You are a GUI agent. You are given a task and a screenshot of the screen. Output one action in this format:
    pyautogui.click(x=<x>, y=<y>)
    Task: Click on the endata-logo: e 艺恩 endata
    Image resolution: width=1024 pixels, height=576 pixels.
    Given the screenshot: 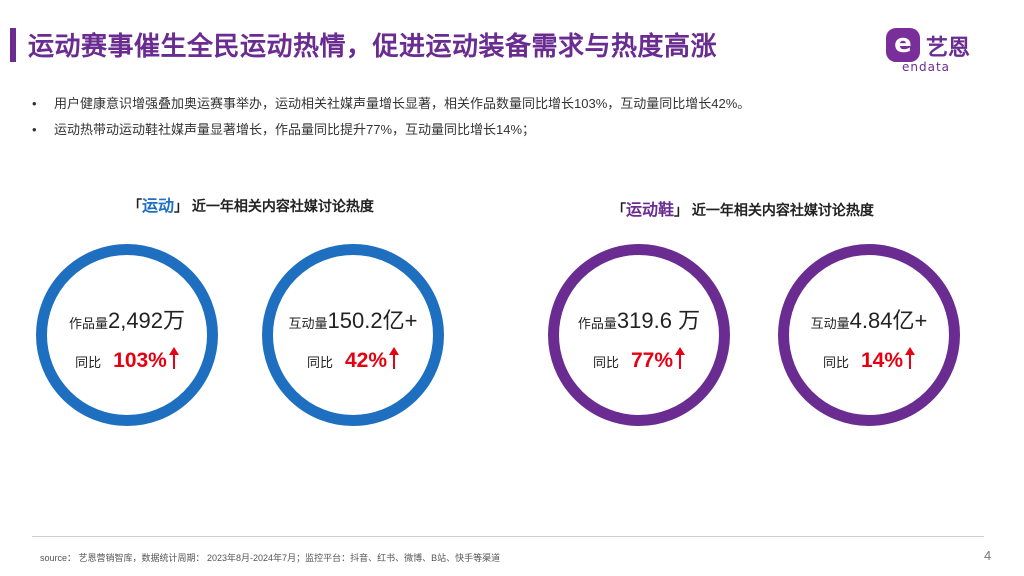 What is the action you would take?
    pyautogui.click(x=941, y=51)
    